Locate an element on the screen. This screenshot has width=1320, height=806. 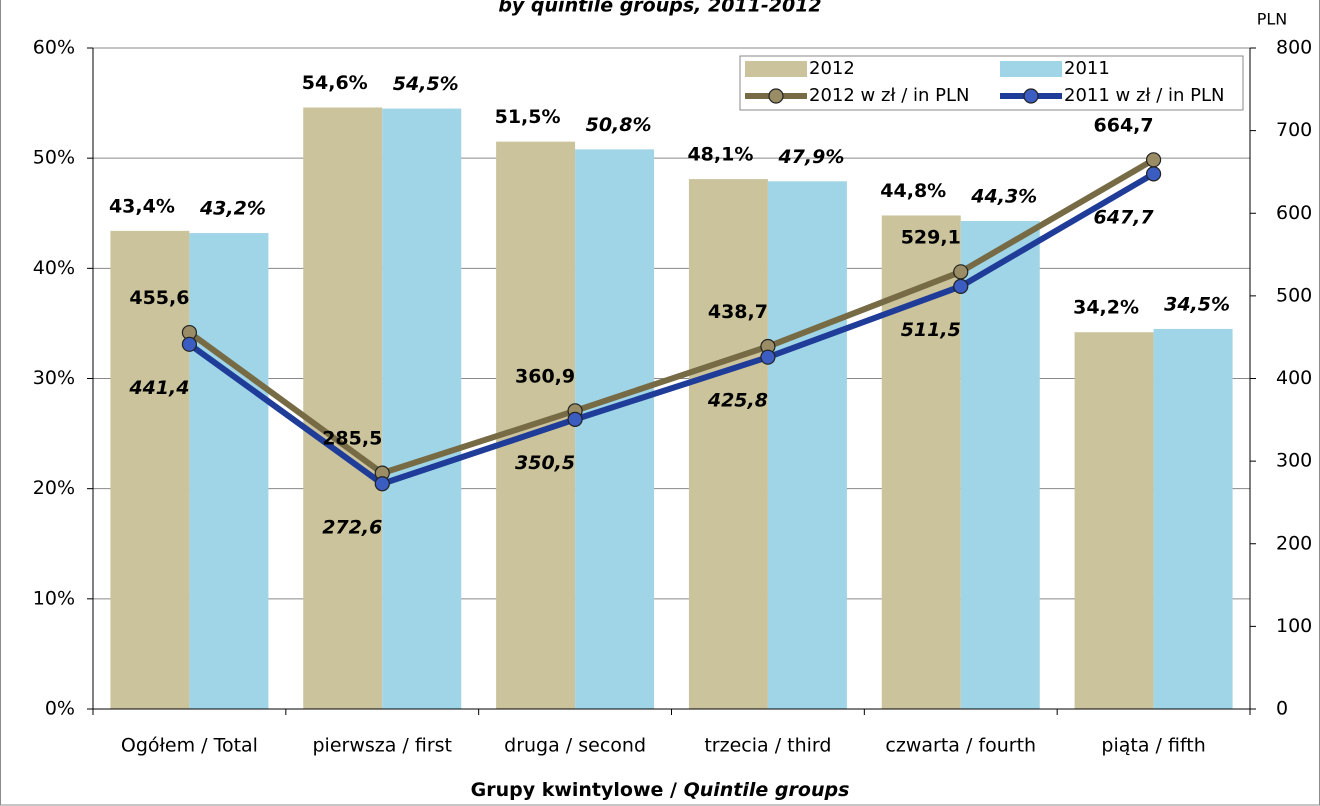
bar-value-label: 34,5% is located at coordinates (1197, 304).